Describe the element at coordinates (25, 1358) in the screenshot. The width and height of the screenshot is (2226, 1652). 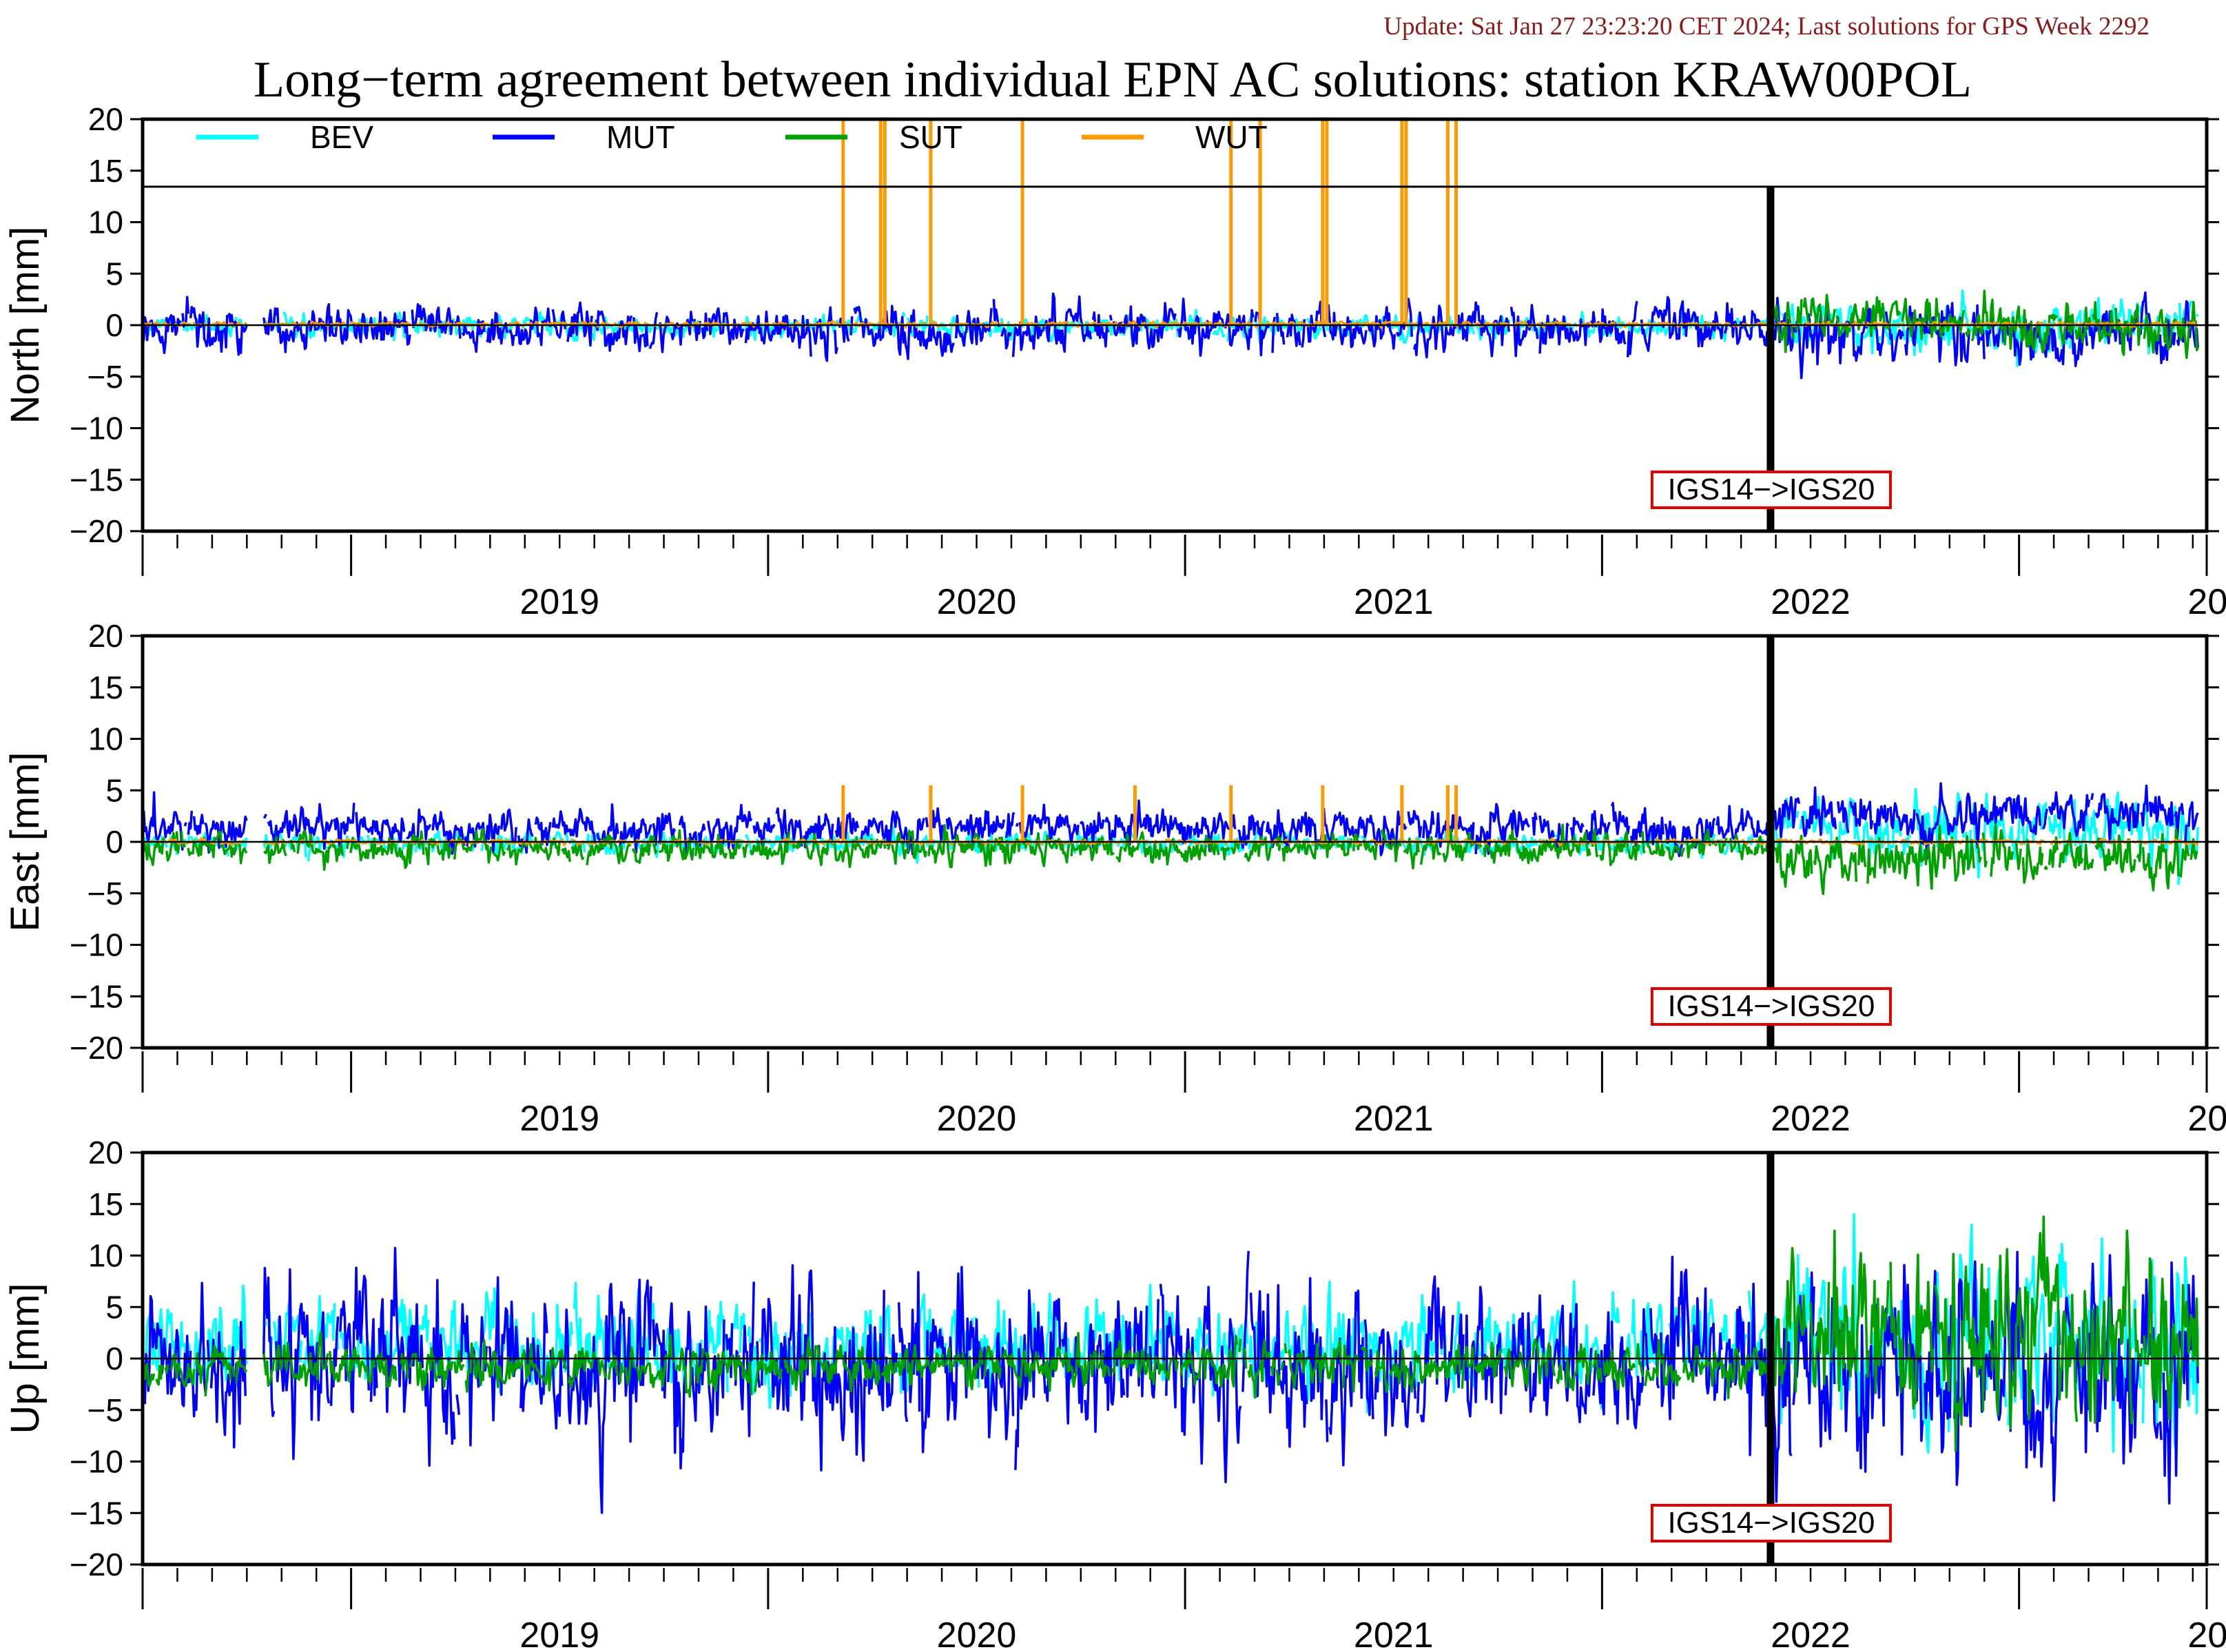
I see `y-axis-label: Up [mm]` at that location.